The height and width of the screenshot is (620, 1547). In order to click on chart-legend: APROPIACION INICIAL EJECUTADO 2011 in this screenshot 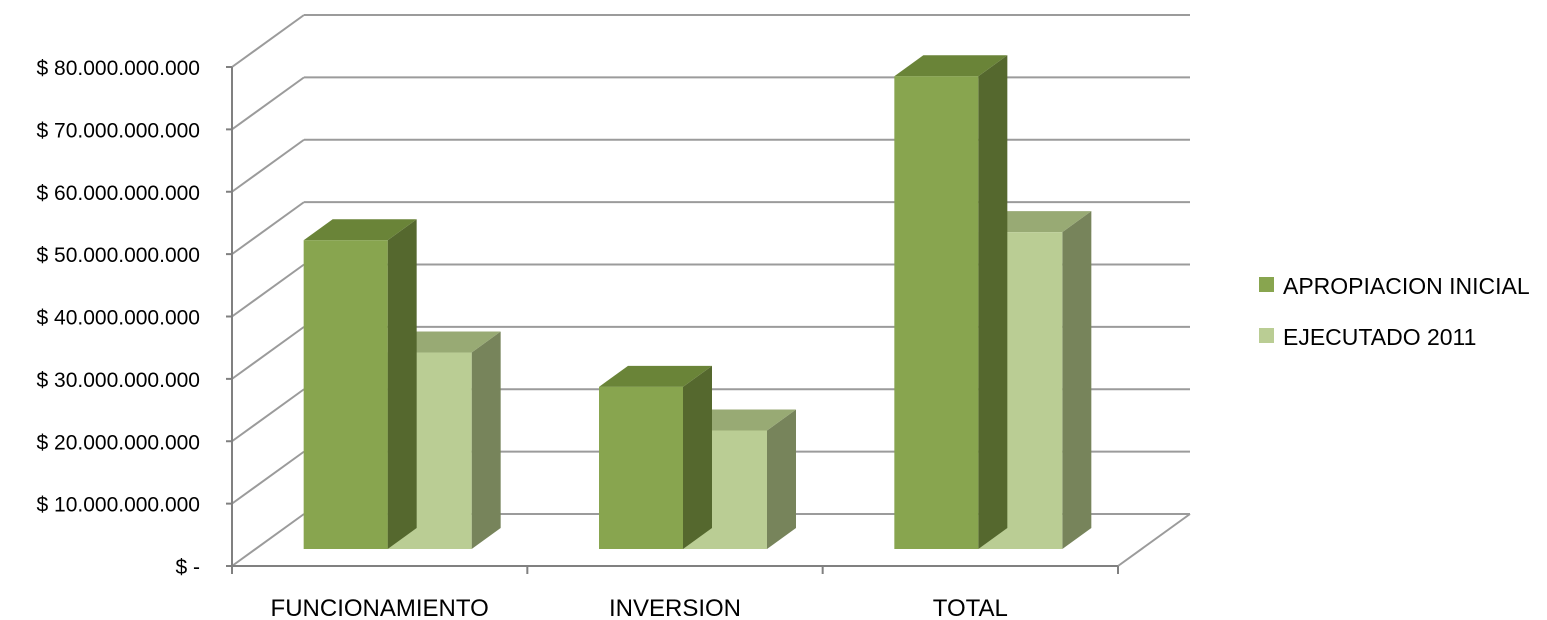, I will do `click(1394, 311)`.